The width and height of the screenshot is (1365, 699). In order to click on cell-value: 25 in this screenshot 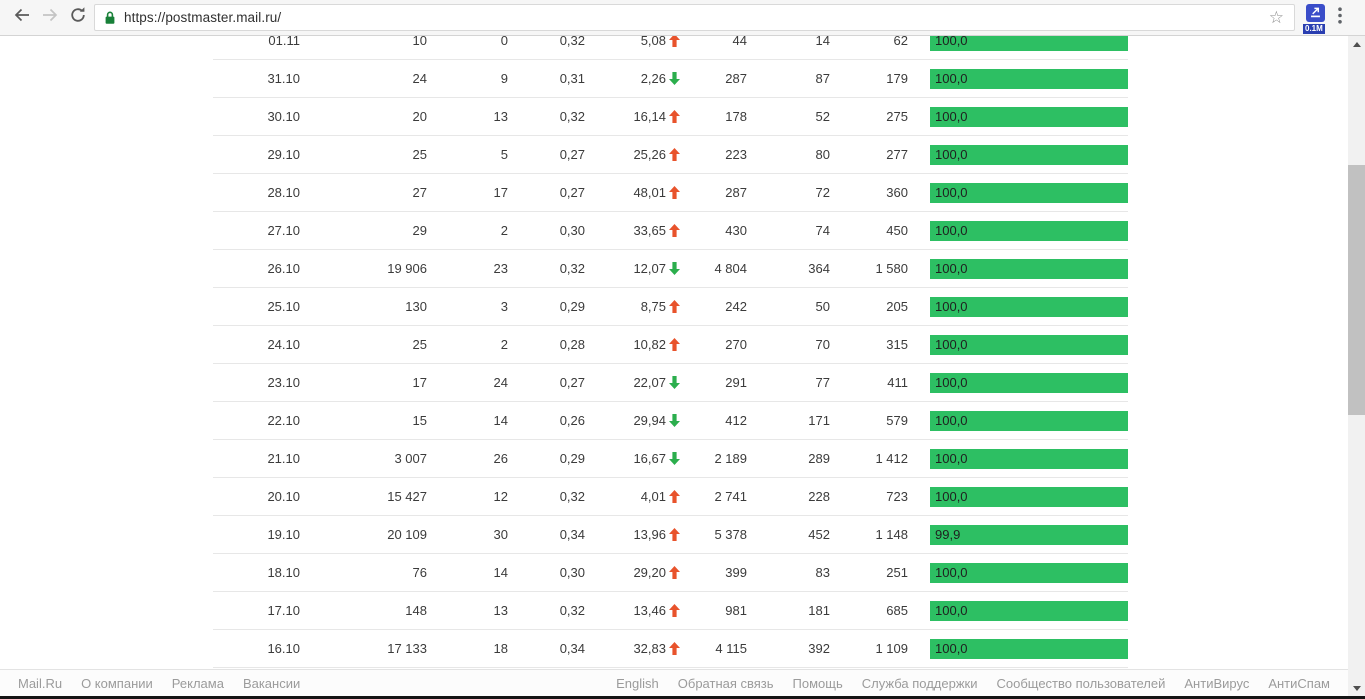, I will do `click(419, 154)`.